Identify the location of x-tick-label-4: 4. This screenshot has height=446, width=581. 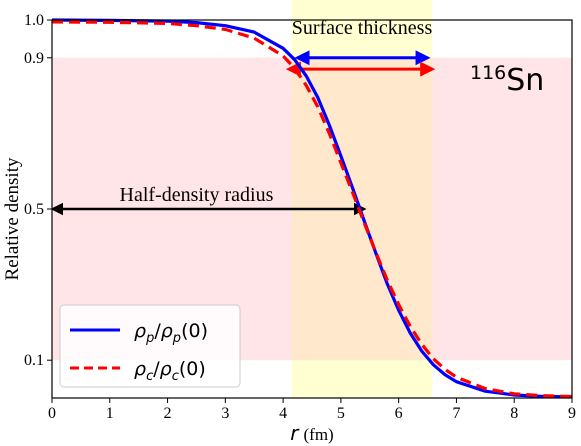
(283, 413).